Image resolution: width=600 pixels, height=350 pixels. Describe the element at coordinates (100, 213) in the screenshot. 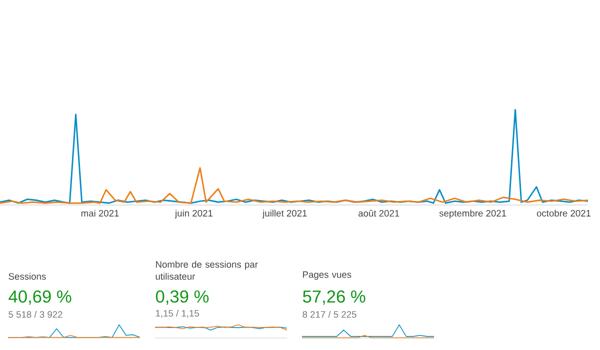

I see `x-tick-label: mai 2021` at that location.